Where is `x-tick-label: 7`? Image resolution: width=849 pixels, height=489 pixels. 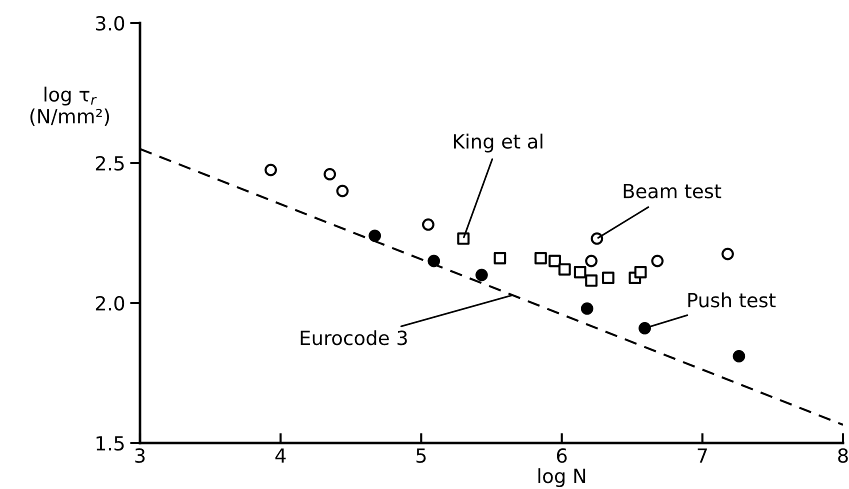
x-tick-label: 7 is located at coordinates (702, 455).